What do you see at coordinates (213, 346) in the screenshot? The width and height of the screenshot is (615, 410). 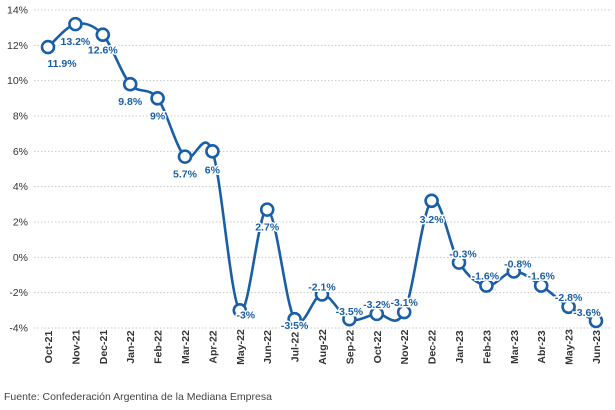 I see `x-tick-label: Apr-22` at bounding box center [213, 346].